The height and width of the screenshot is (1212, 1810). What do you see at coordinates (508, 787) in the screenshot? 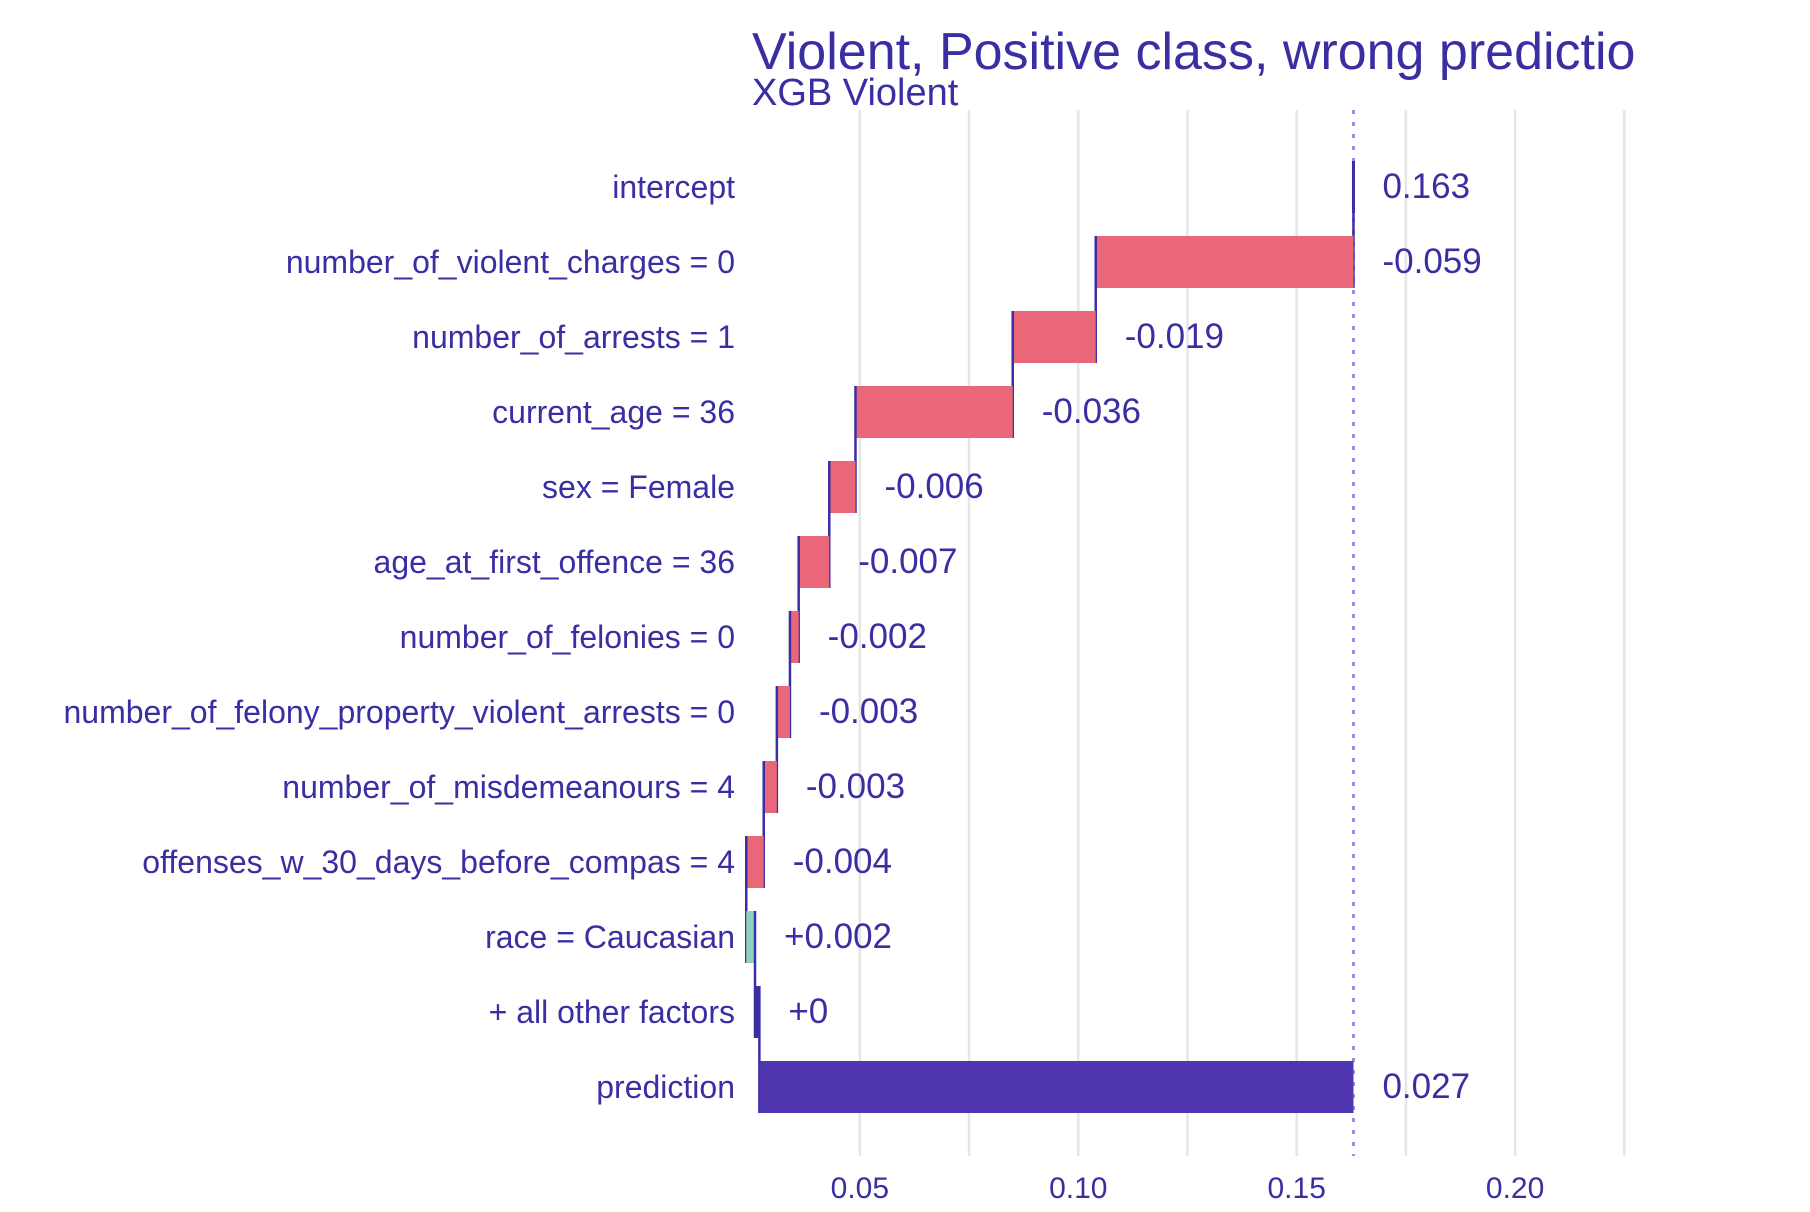
I see `category-label: number_of_misdemeanours = 4` at bounding box center [508, 787].